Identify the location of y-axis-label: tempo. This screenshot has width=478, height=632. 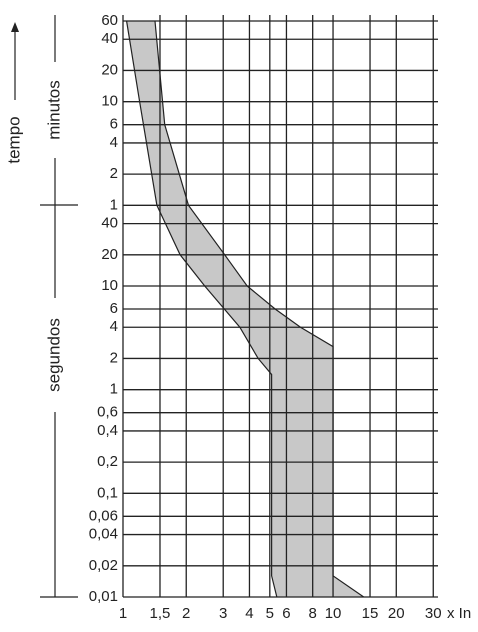
(13, 139).